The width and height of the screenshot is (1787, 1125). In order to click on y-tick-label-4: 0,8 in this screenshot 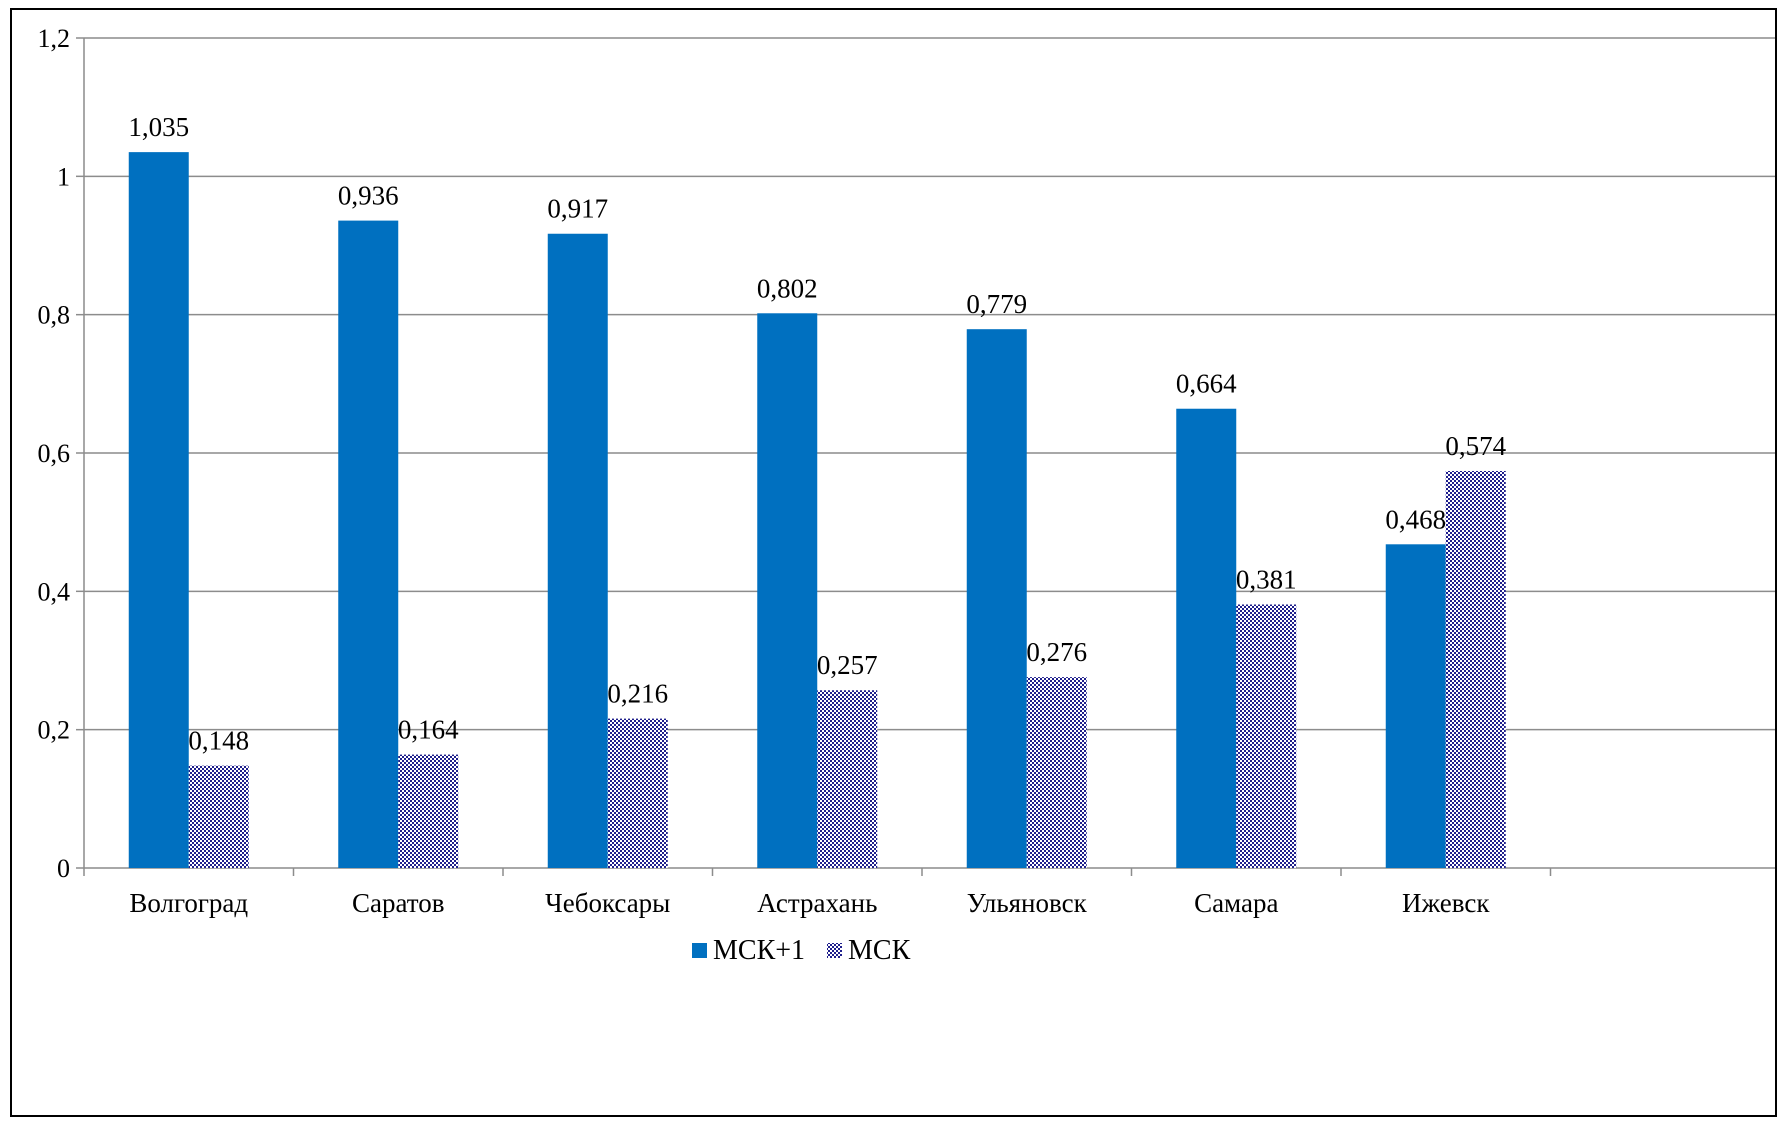, I will do `click(54, 315)`.